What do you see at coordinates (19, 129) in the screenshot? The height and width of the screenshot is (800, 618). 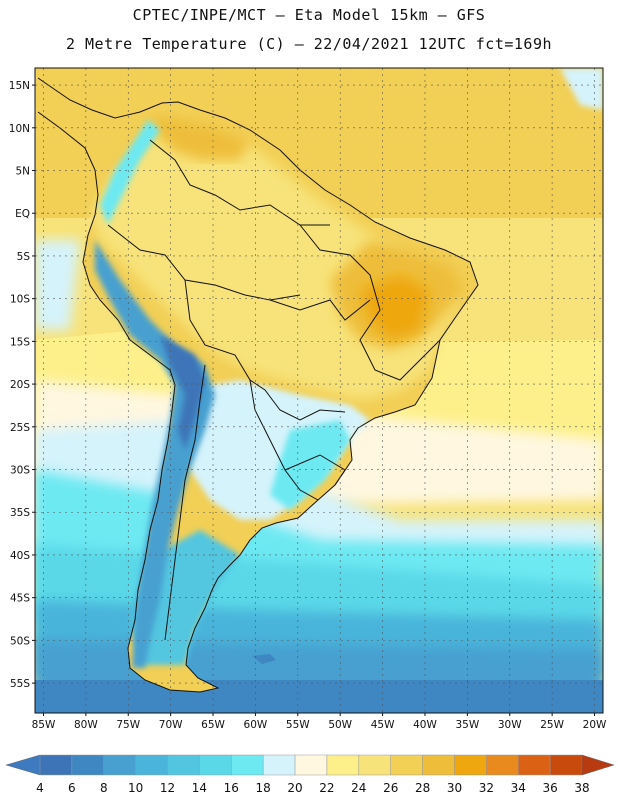 I see `lat-label: 10N` at bounding box center [19, 129].